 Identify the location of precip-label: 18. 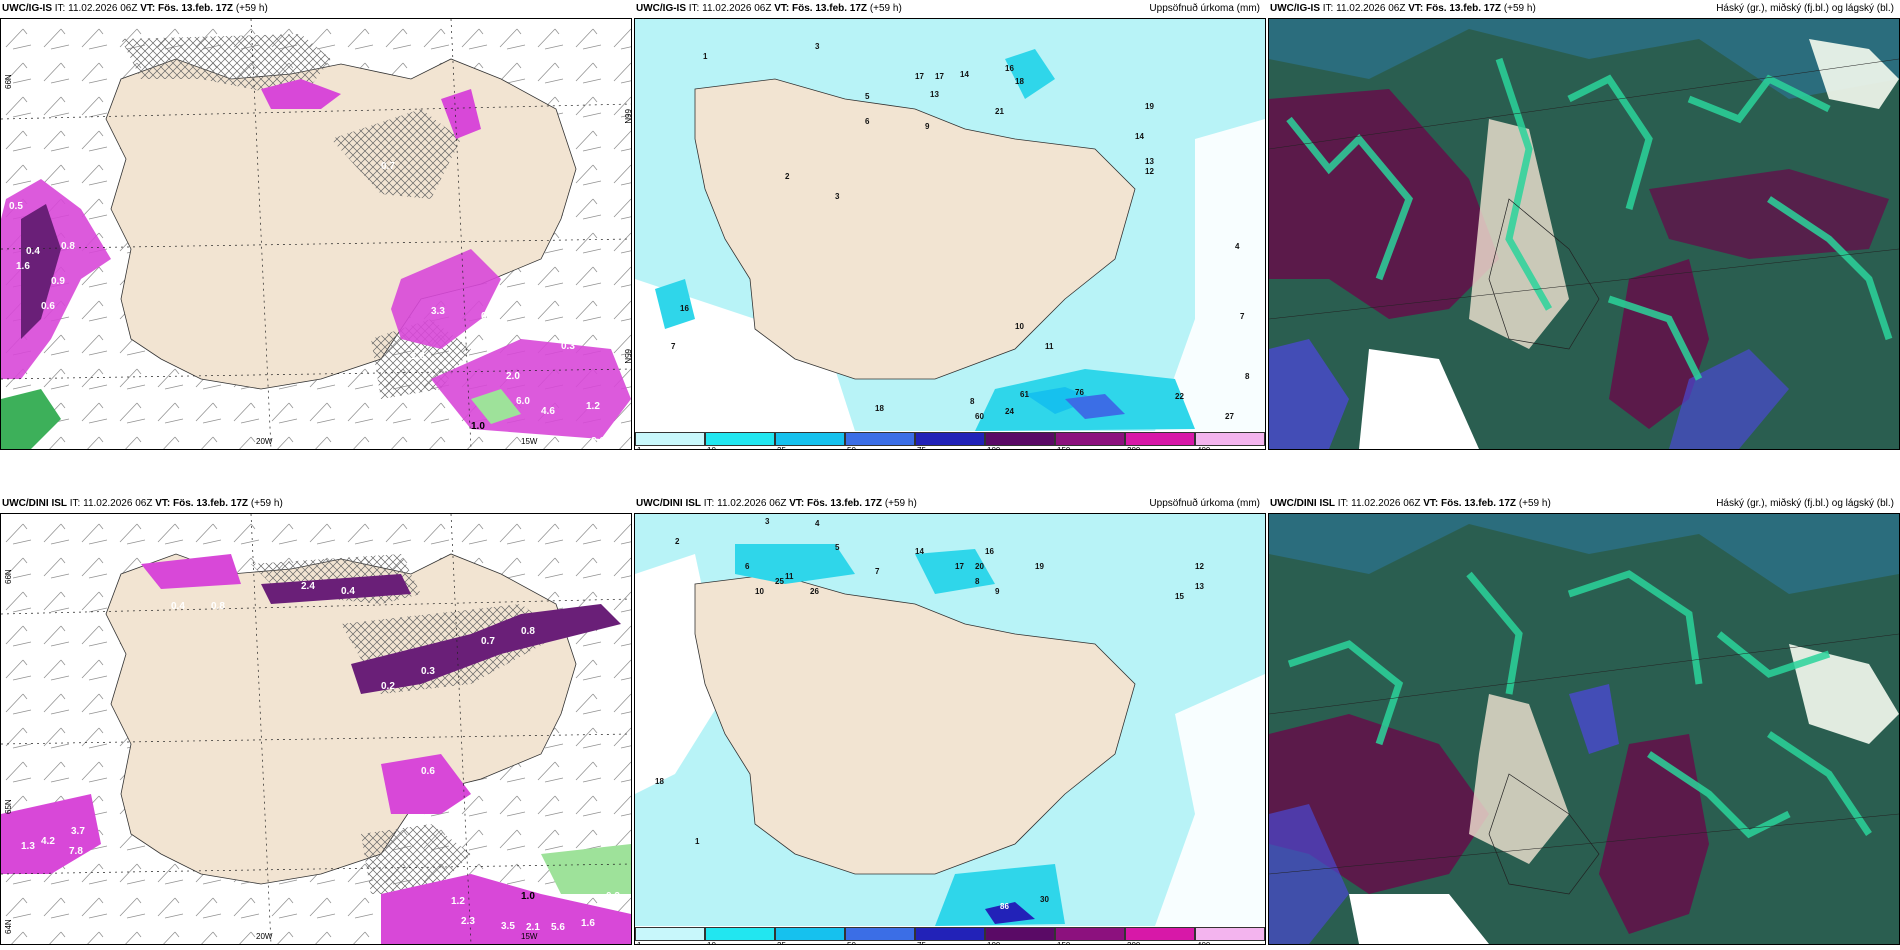
(879, 408).